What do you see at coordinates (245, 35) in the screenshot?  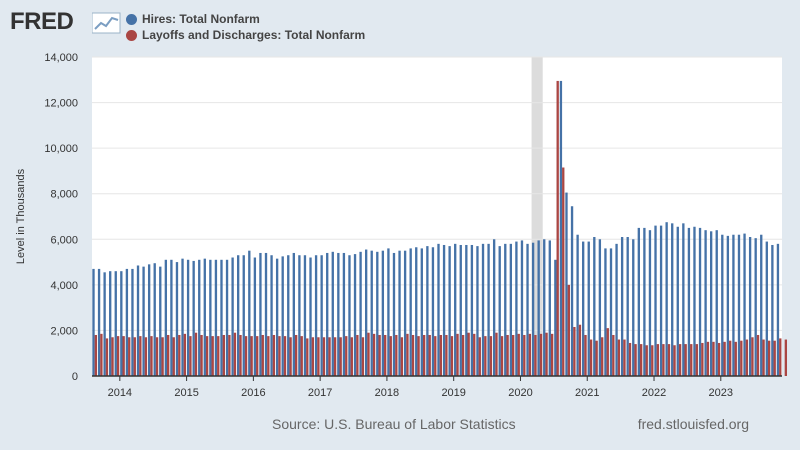 I see `legend-item-layoffs: Layoffs and Discharges: Total Nonfarm` at bounding box center [245, 35].